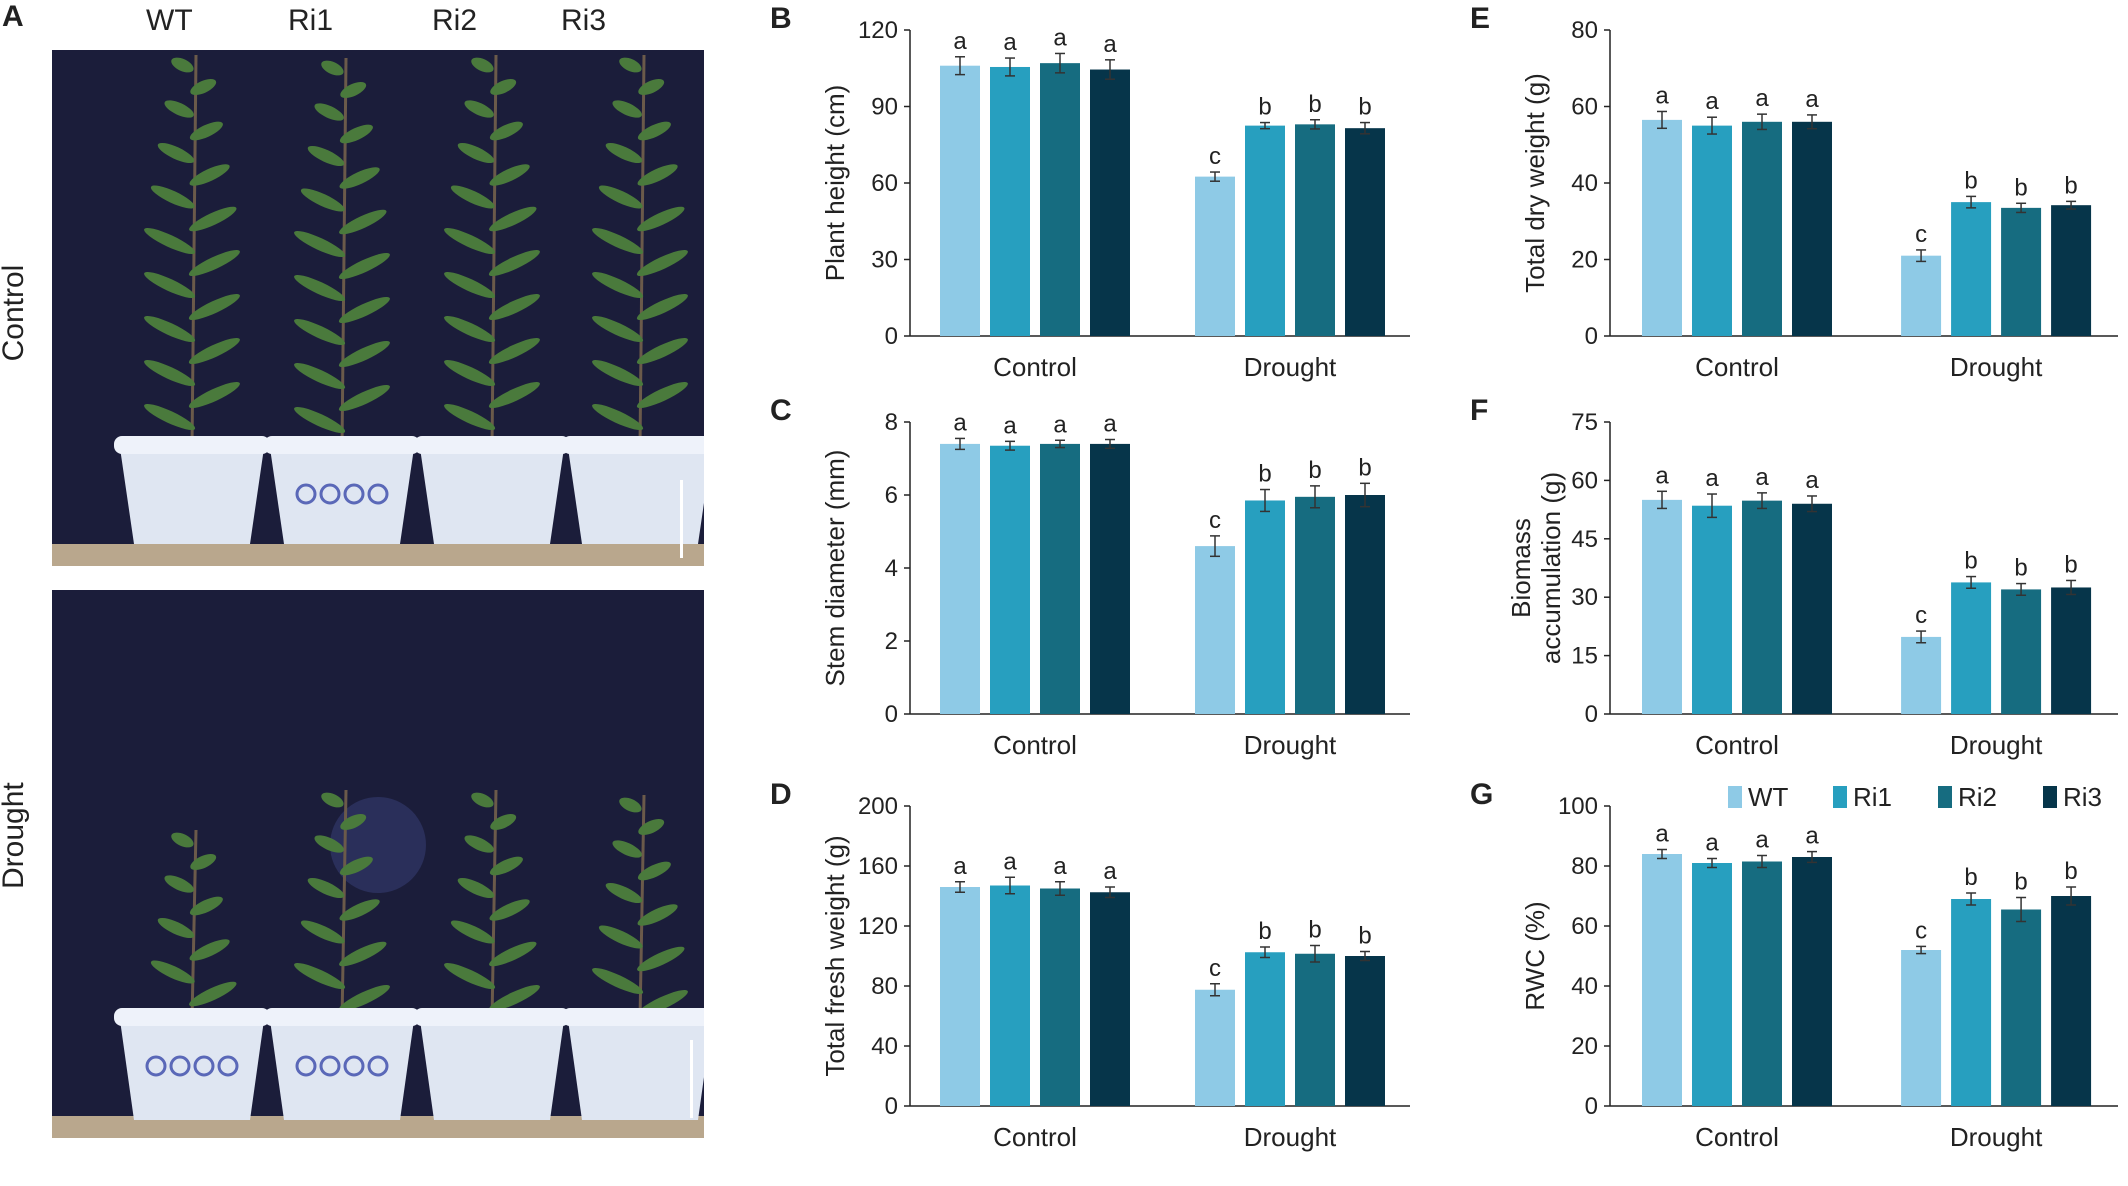  What do you see at coordinates (455, 20) in the screenshot?
I see `genotype-label-ri2: Ri2` at bounding box center [455, 20].